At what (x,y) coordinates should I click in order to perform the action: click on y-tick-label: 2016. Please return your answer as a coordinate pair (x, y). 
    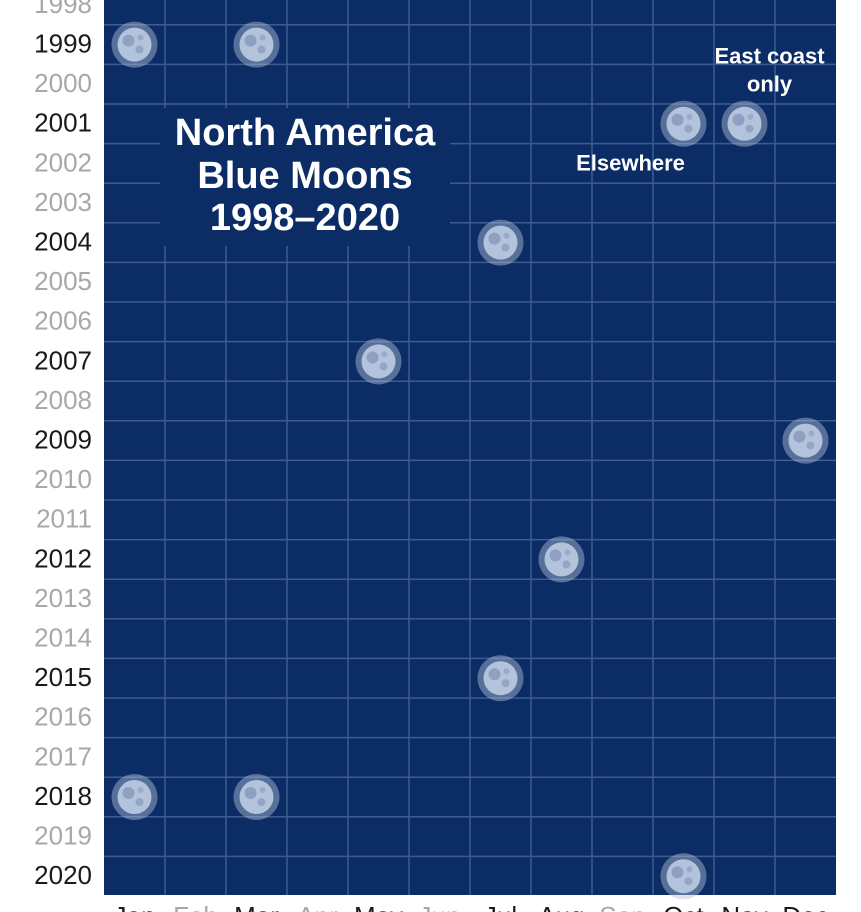
    Looking at the image, I should click on (63, 717).